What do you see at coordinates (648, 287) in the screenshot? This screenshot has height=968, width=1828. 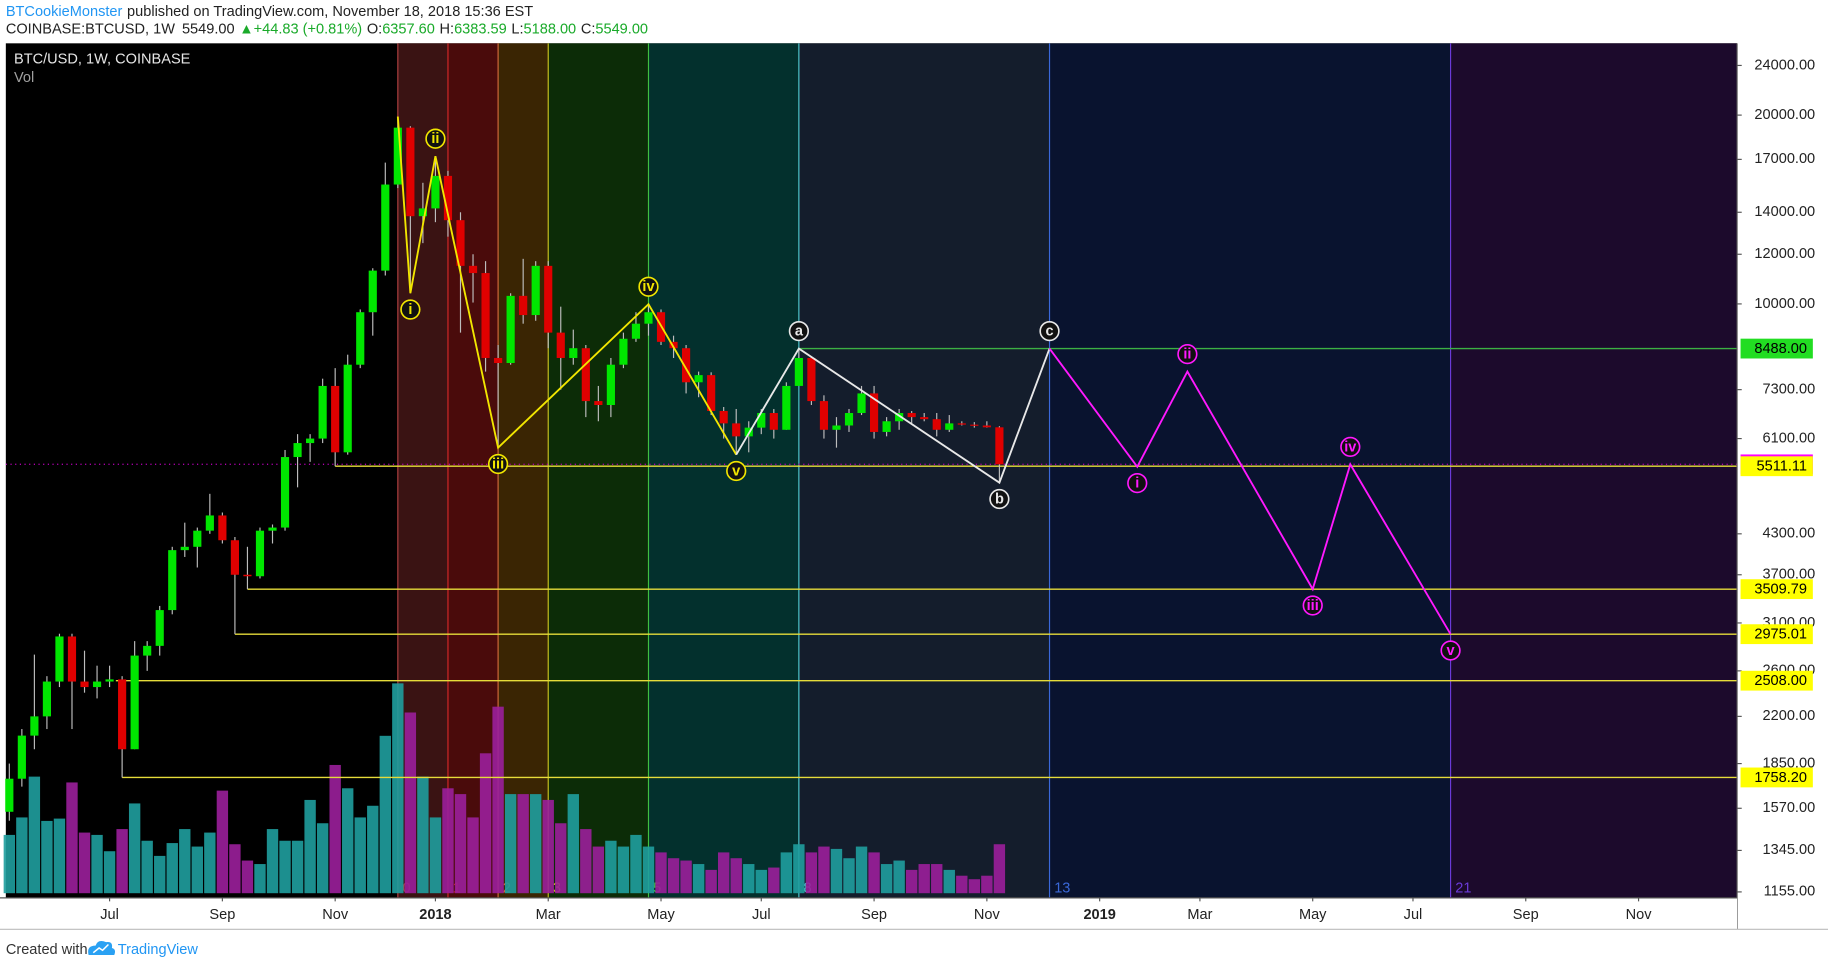 I see `wave-label: iv` at bounding box center [648, 287].